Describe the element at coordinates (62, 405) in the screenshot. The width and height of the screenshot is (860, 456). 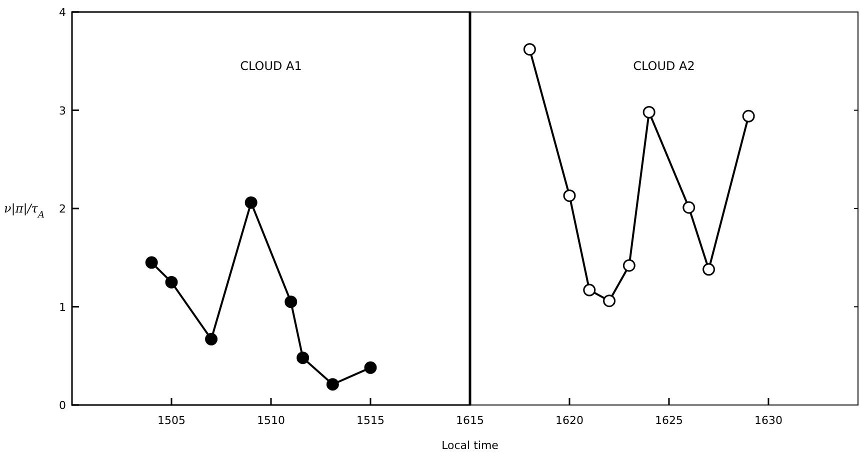
I see `y-tick-label: 0` at that location.